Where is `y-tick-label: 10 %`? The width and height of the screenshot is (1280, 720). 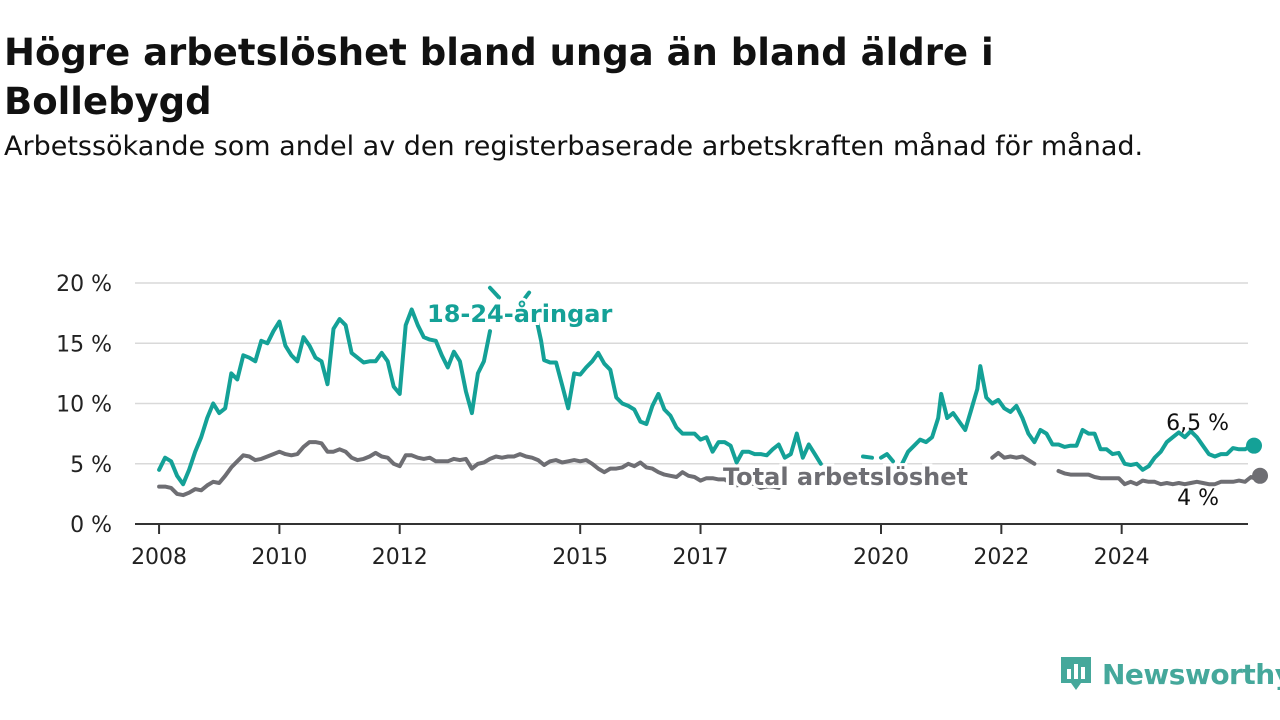
y-tick-label: 10 % is located at coordinates (84, 405).